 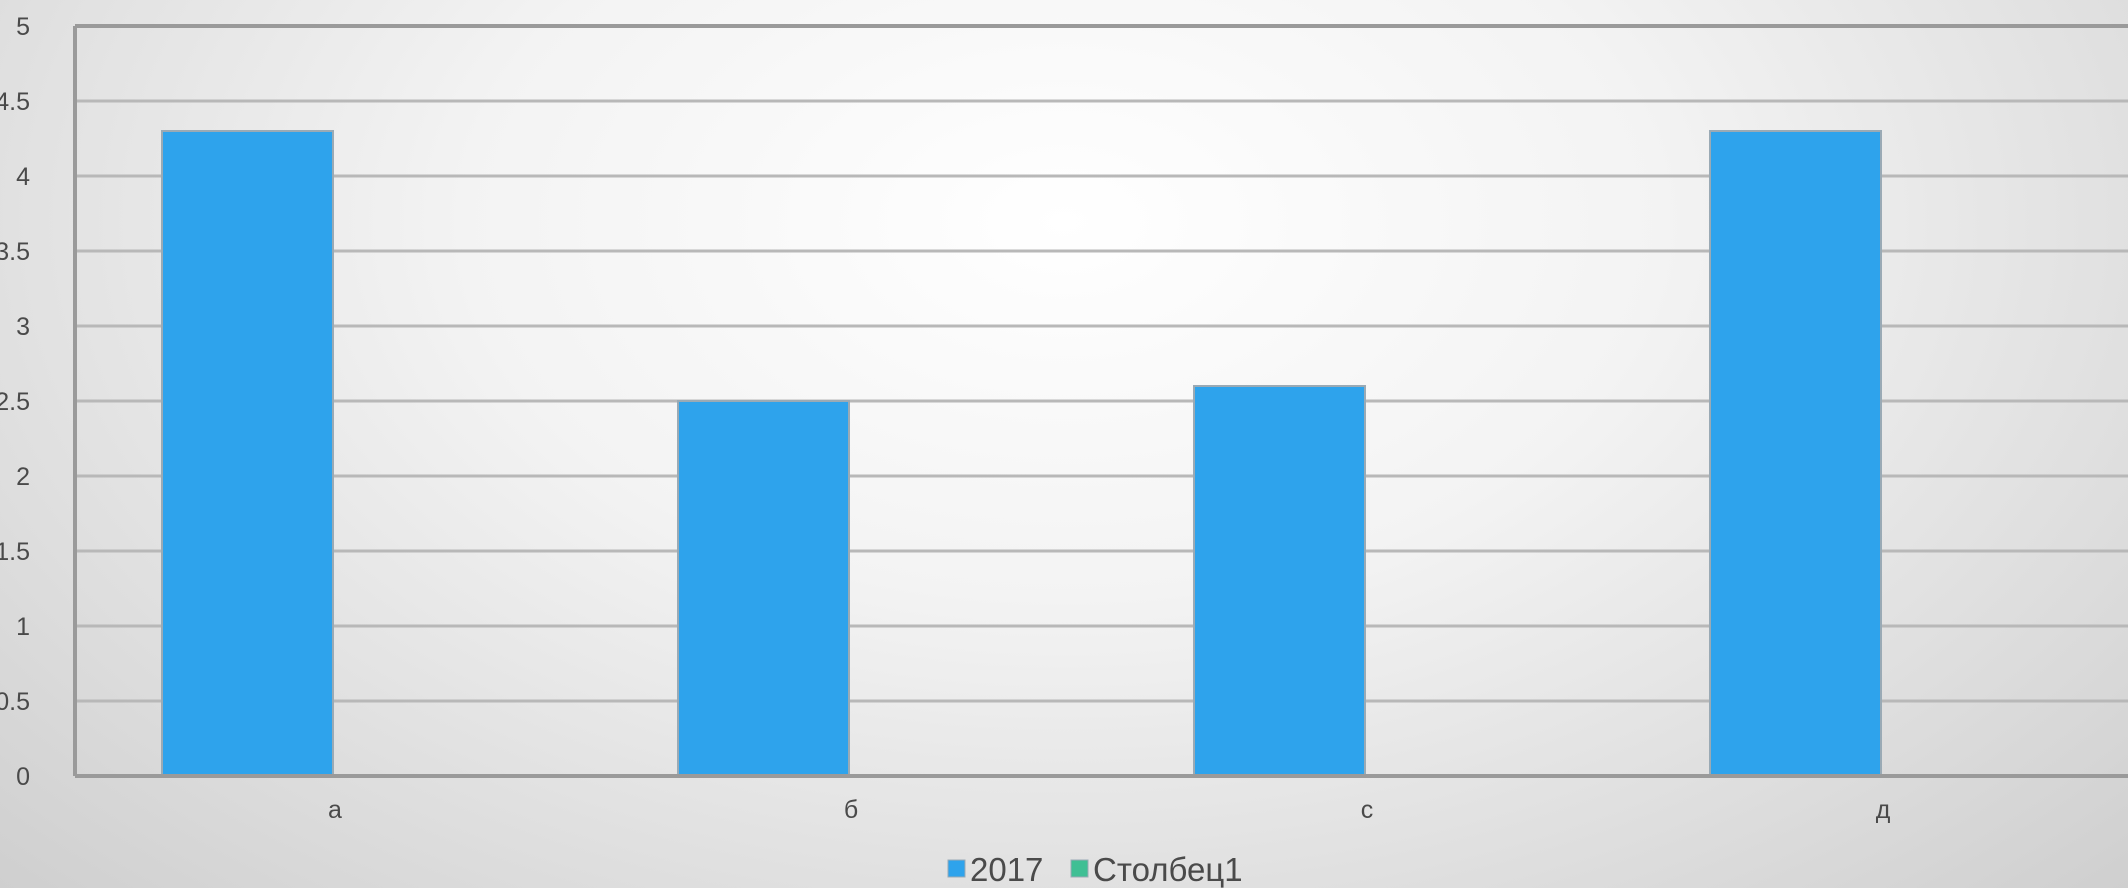 I want to click on y-tick-label: 4.5, so click(x=15, y=102).